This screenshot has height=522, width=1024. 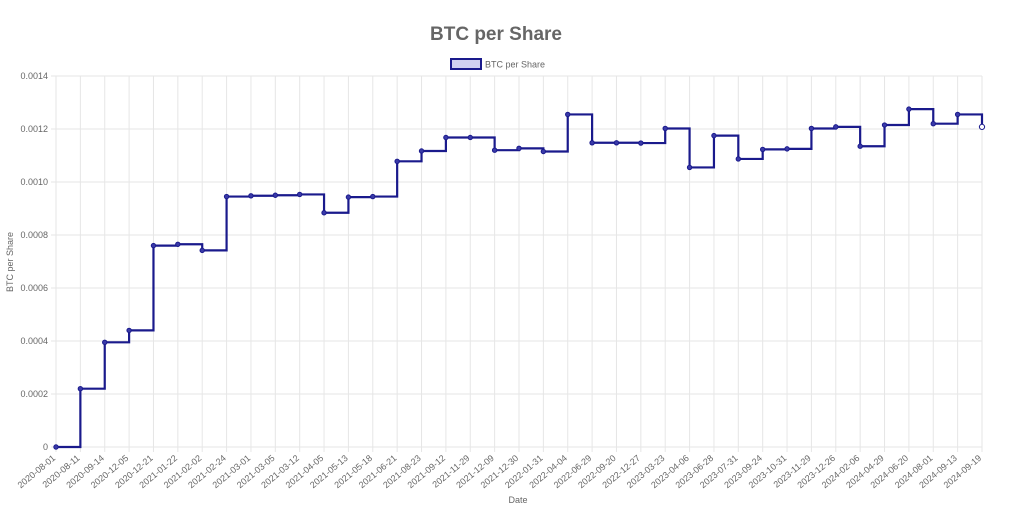 What do you see at coordinates (34, 394) in the screenshot?
I see `y-tick-label: 0.0002` at bounding box center [34, 394].